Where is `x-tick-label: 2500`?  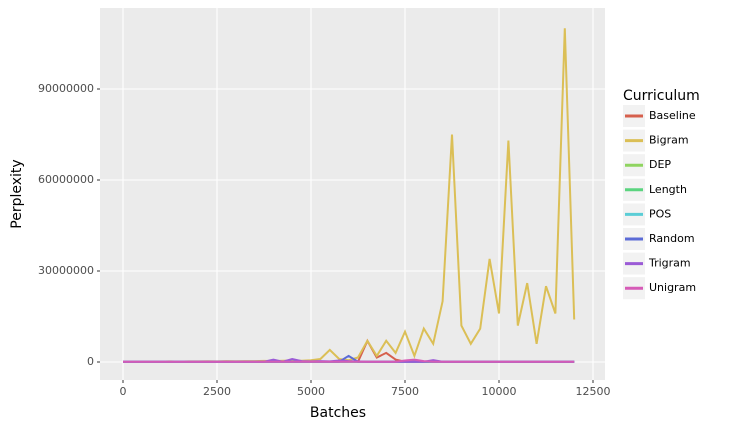
x-tick-label: 2500 is located at coordinates (217, 391).